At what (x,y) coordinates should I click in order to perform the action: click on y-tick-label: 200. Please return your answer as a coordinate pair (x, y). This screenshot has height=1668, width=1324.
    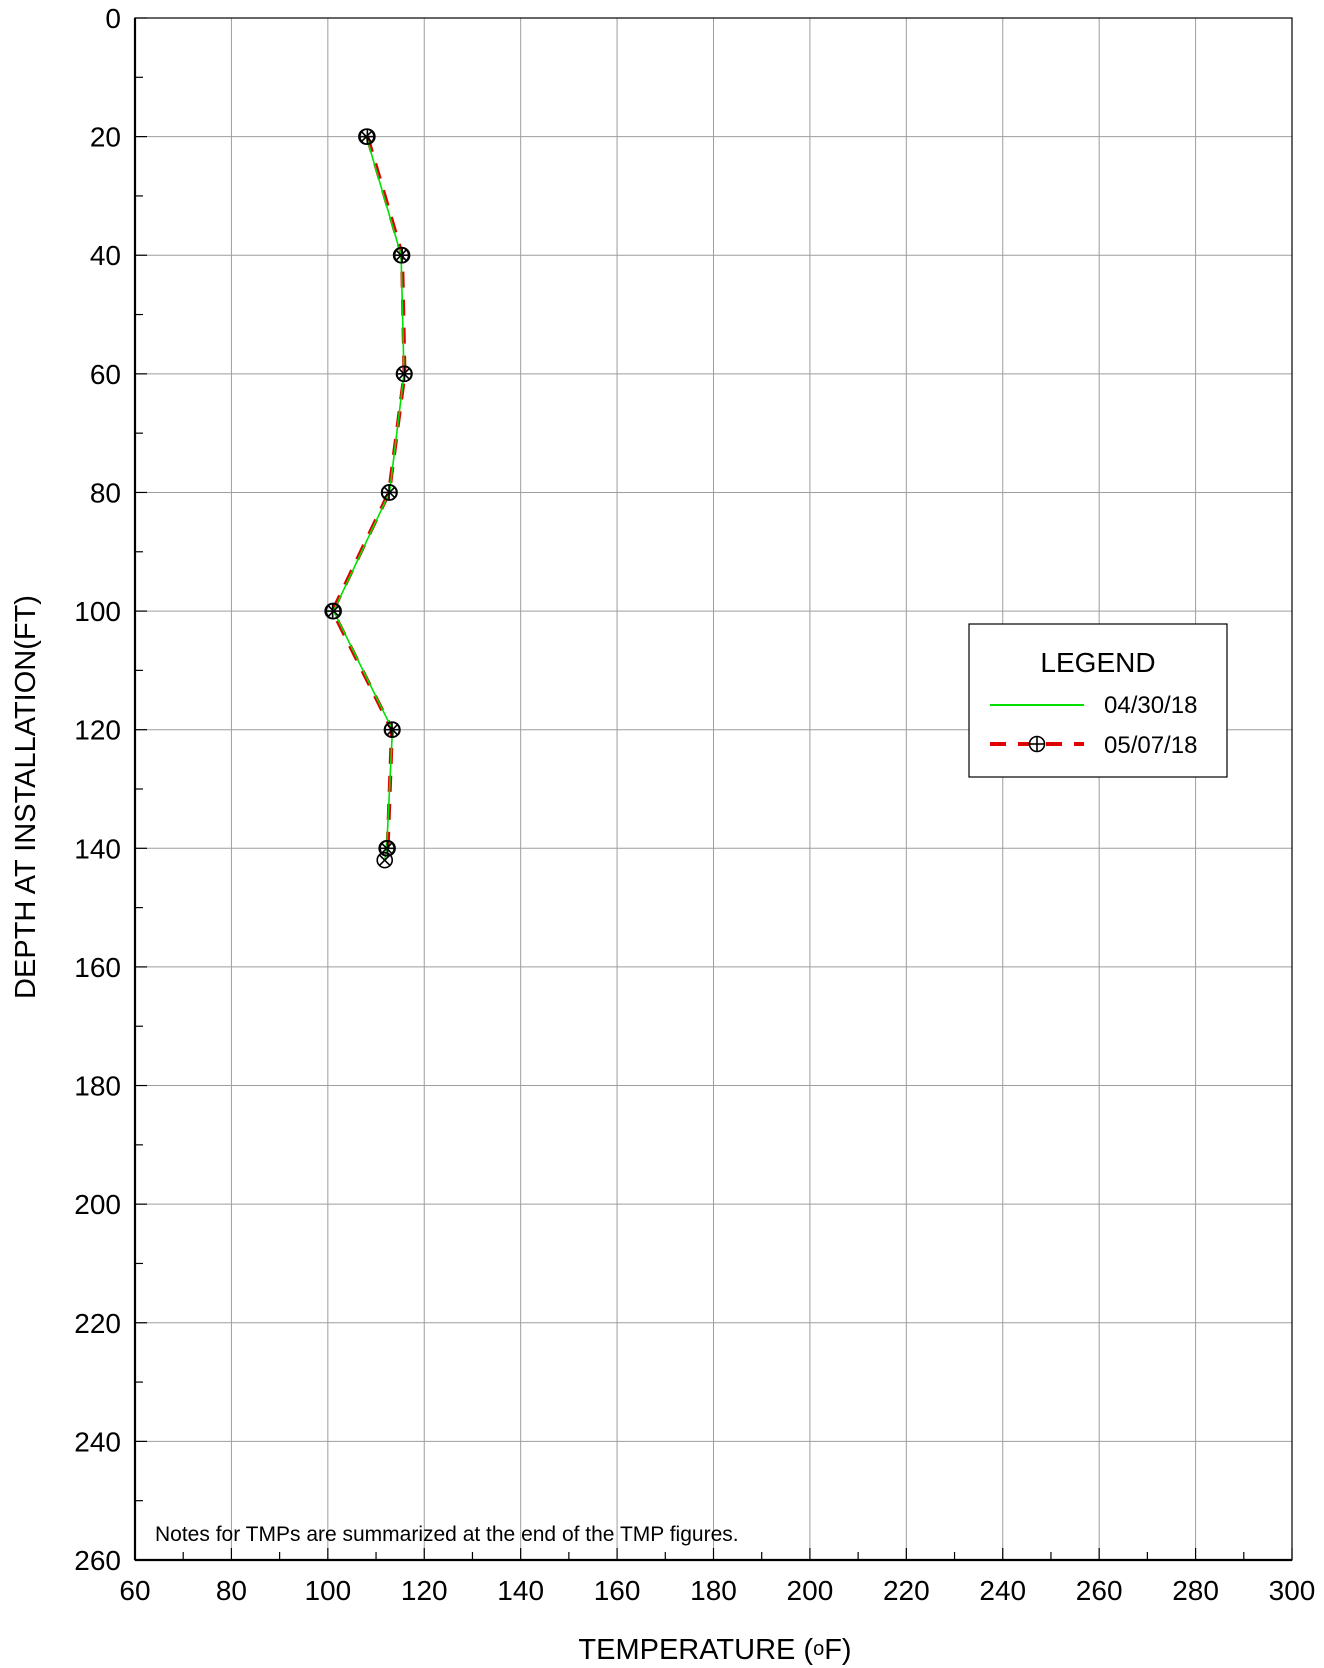
    Looking at the image, I should click on (97, 1204).